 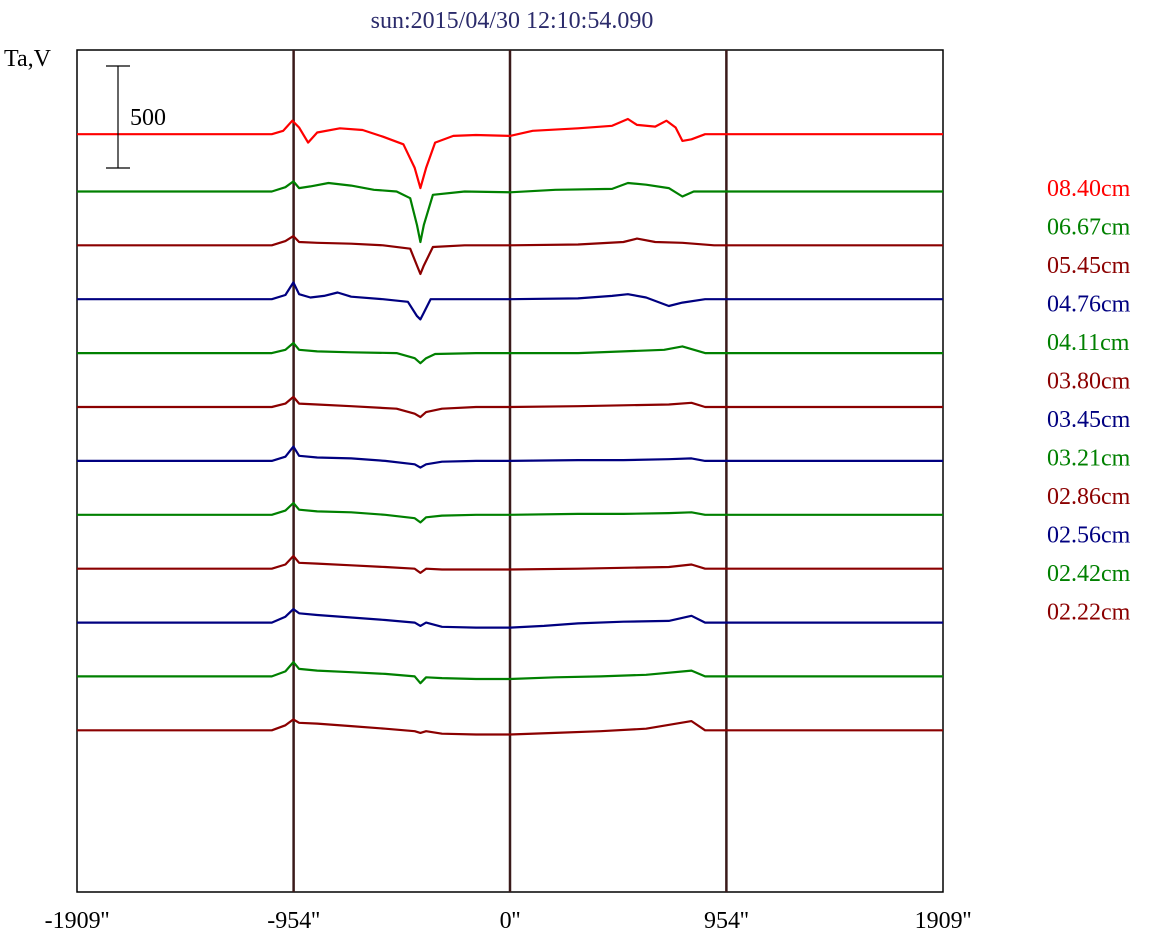 I want to click on legend-item-0: 08.40cm, so click(x=1089, y=189).